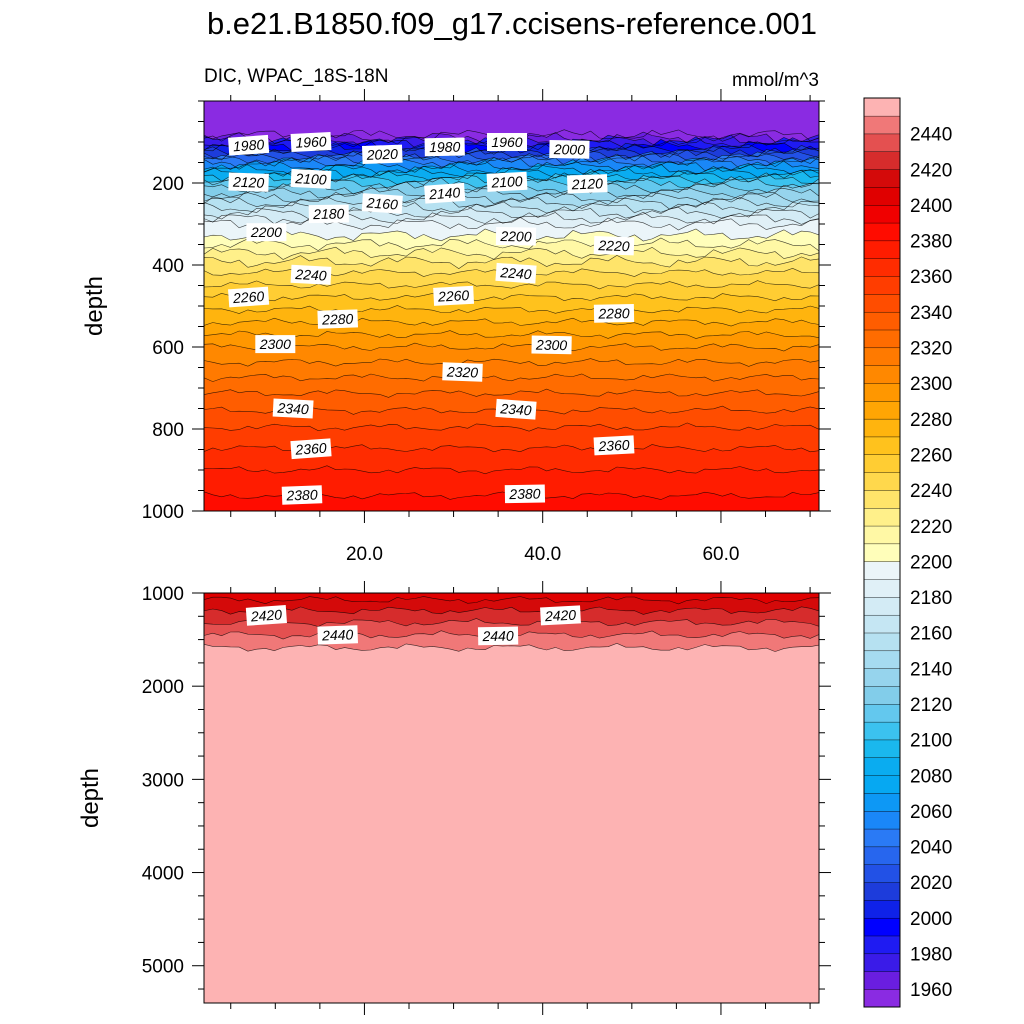 This screenshot has height=1024, width=1024. What do you see at coordinates (248, 297) in the screenshot?
I see `svg-text: 2260` at bounding box center [248, 297].